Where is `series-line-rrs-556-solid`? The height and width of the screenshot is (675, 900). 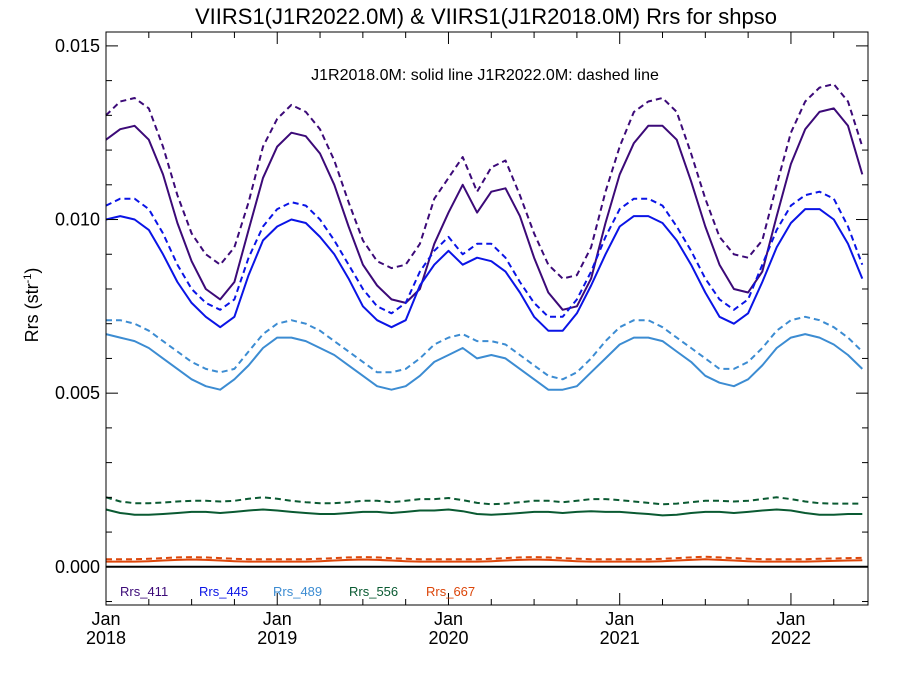
series-line-rrs-556-solid is located at coordinates (484, 512).